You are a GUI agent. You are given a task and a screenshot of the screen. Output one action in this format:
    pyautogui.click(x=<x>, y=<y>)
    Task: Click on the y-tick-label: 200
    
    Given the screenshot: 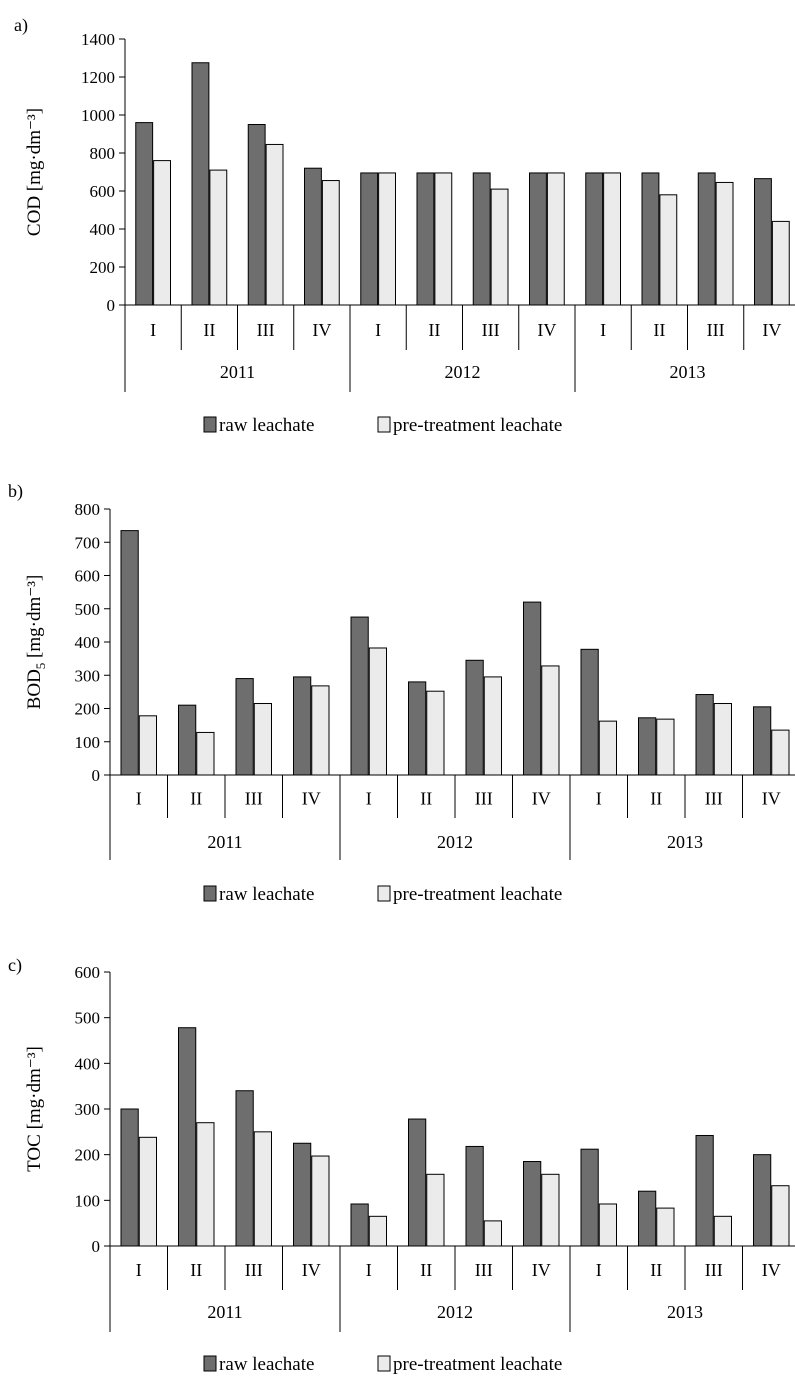 What is the action you would take?
    pyautogui.click(x=103, y=267)
    